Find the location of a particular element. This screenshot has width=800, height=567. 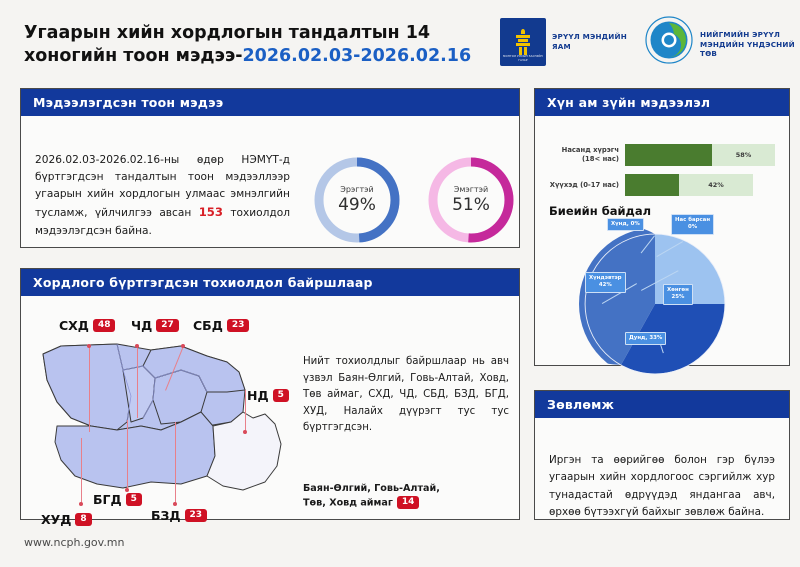

bar-fill-children is located at coordinates (652, 185).